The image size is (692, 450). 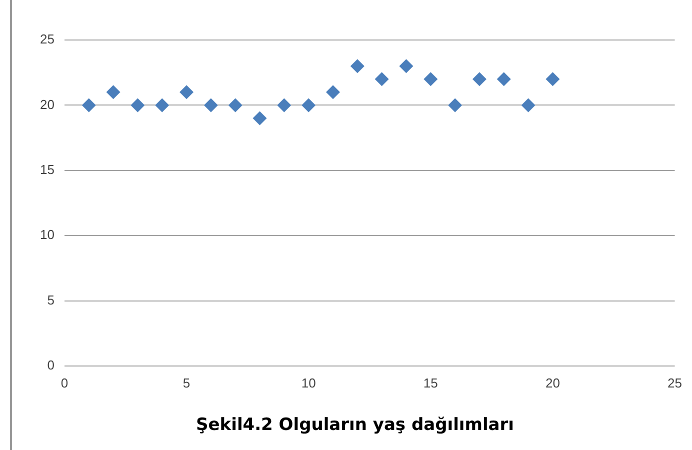 I want to click on y-tick-label: 0, so click(x=50, y=365).